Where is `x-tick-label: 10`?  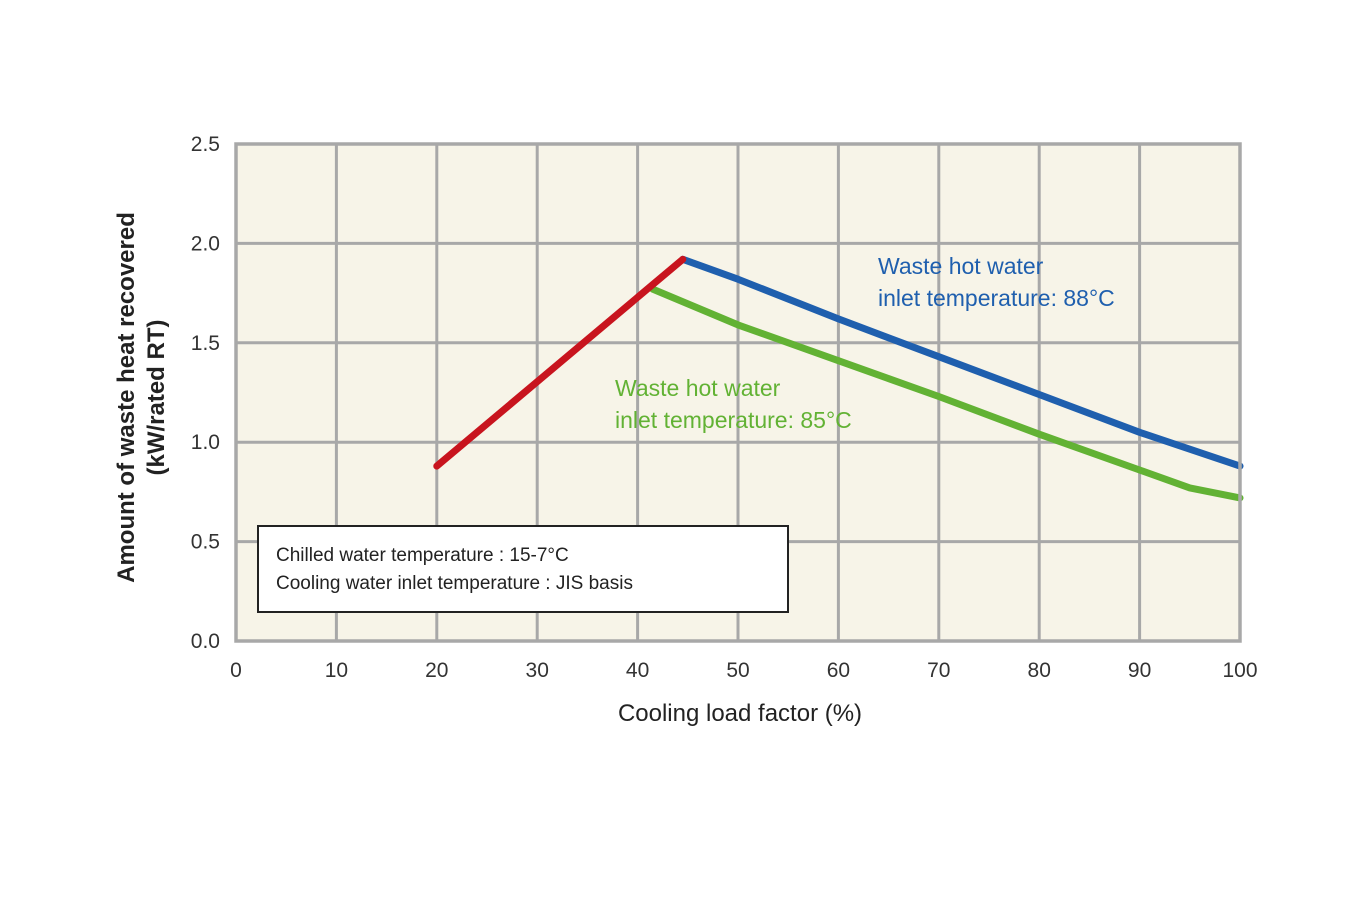 x-tick-label: 10 is located at coordinates (336, 670).